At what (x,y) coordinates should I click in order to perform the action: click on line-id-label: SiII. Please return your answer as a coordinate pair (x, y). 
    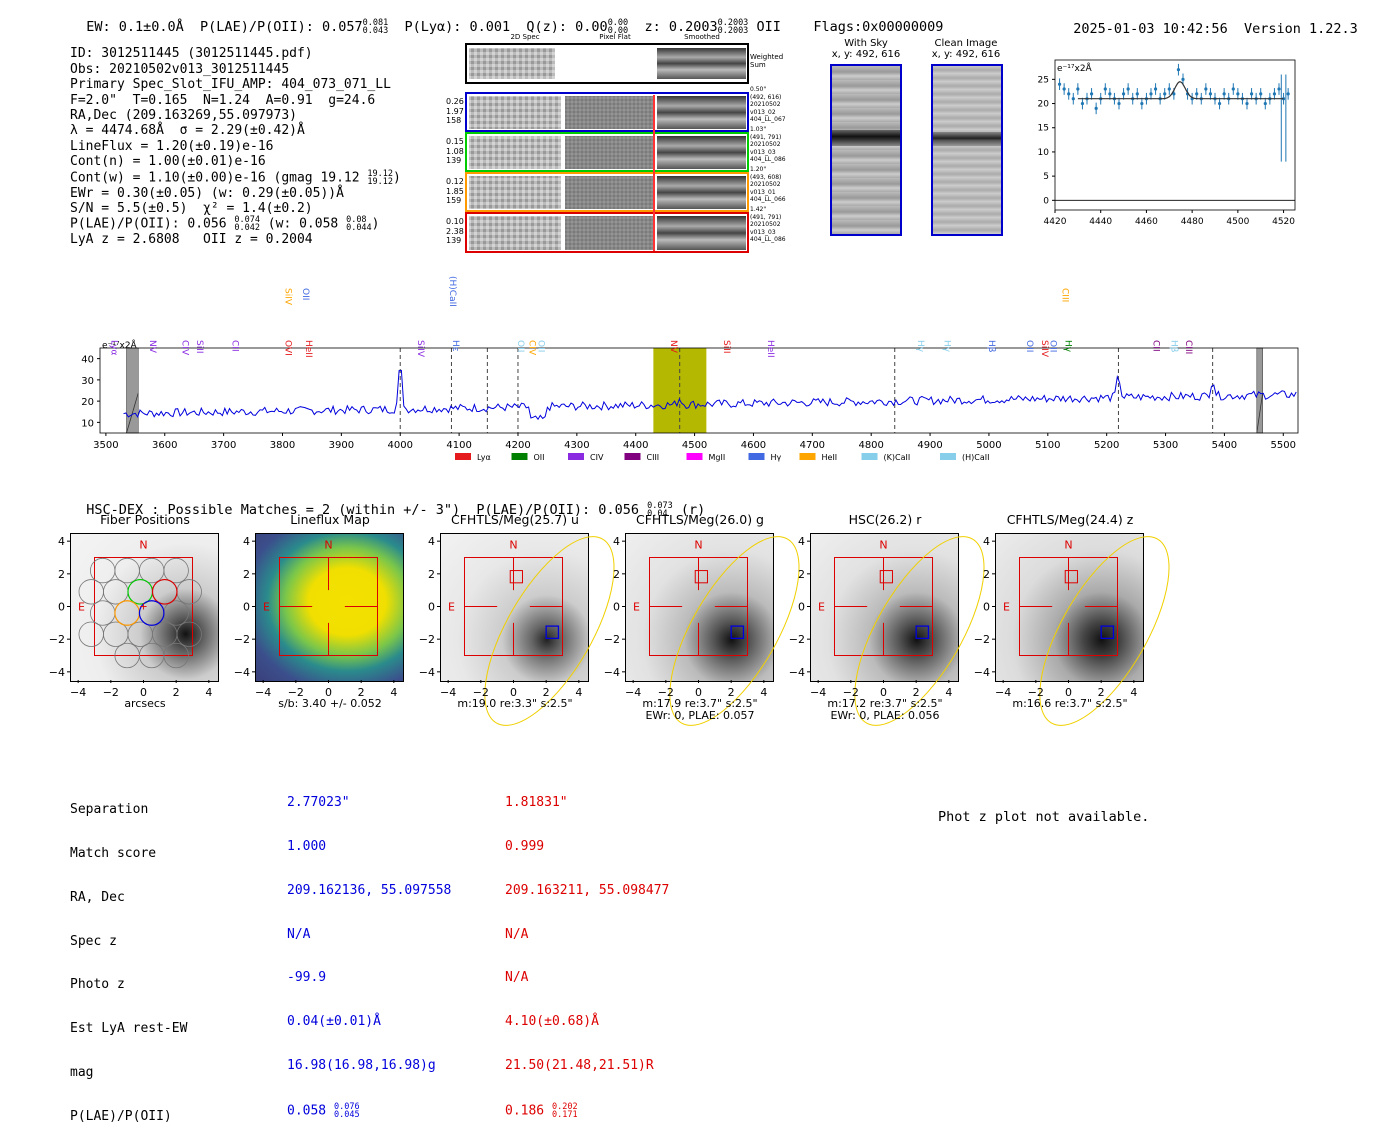
    Looking at the image, I should click on (726, 347).